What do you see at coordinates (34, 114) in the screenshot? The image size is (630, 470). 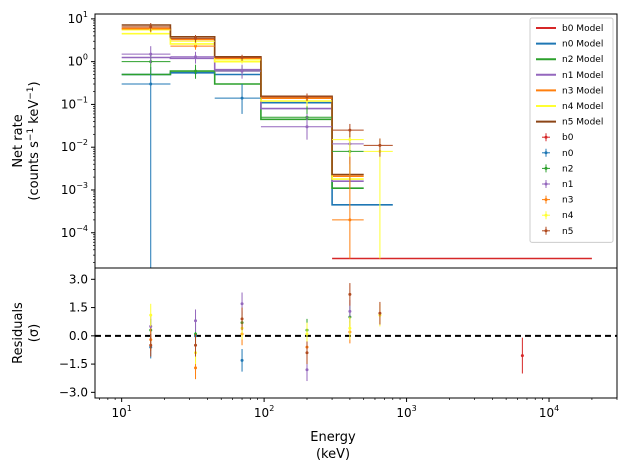 I see `y-unit-part2: keV` at bounding box center [34, 114].